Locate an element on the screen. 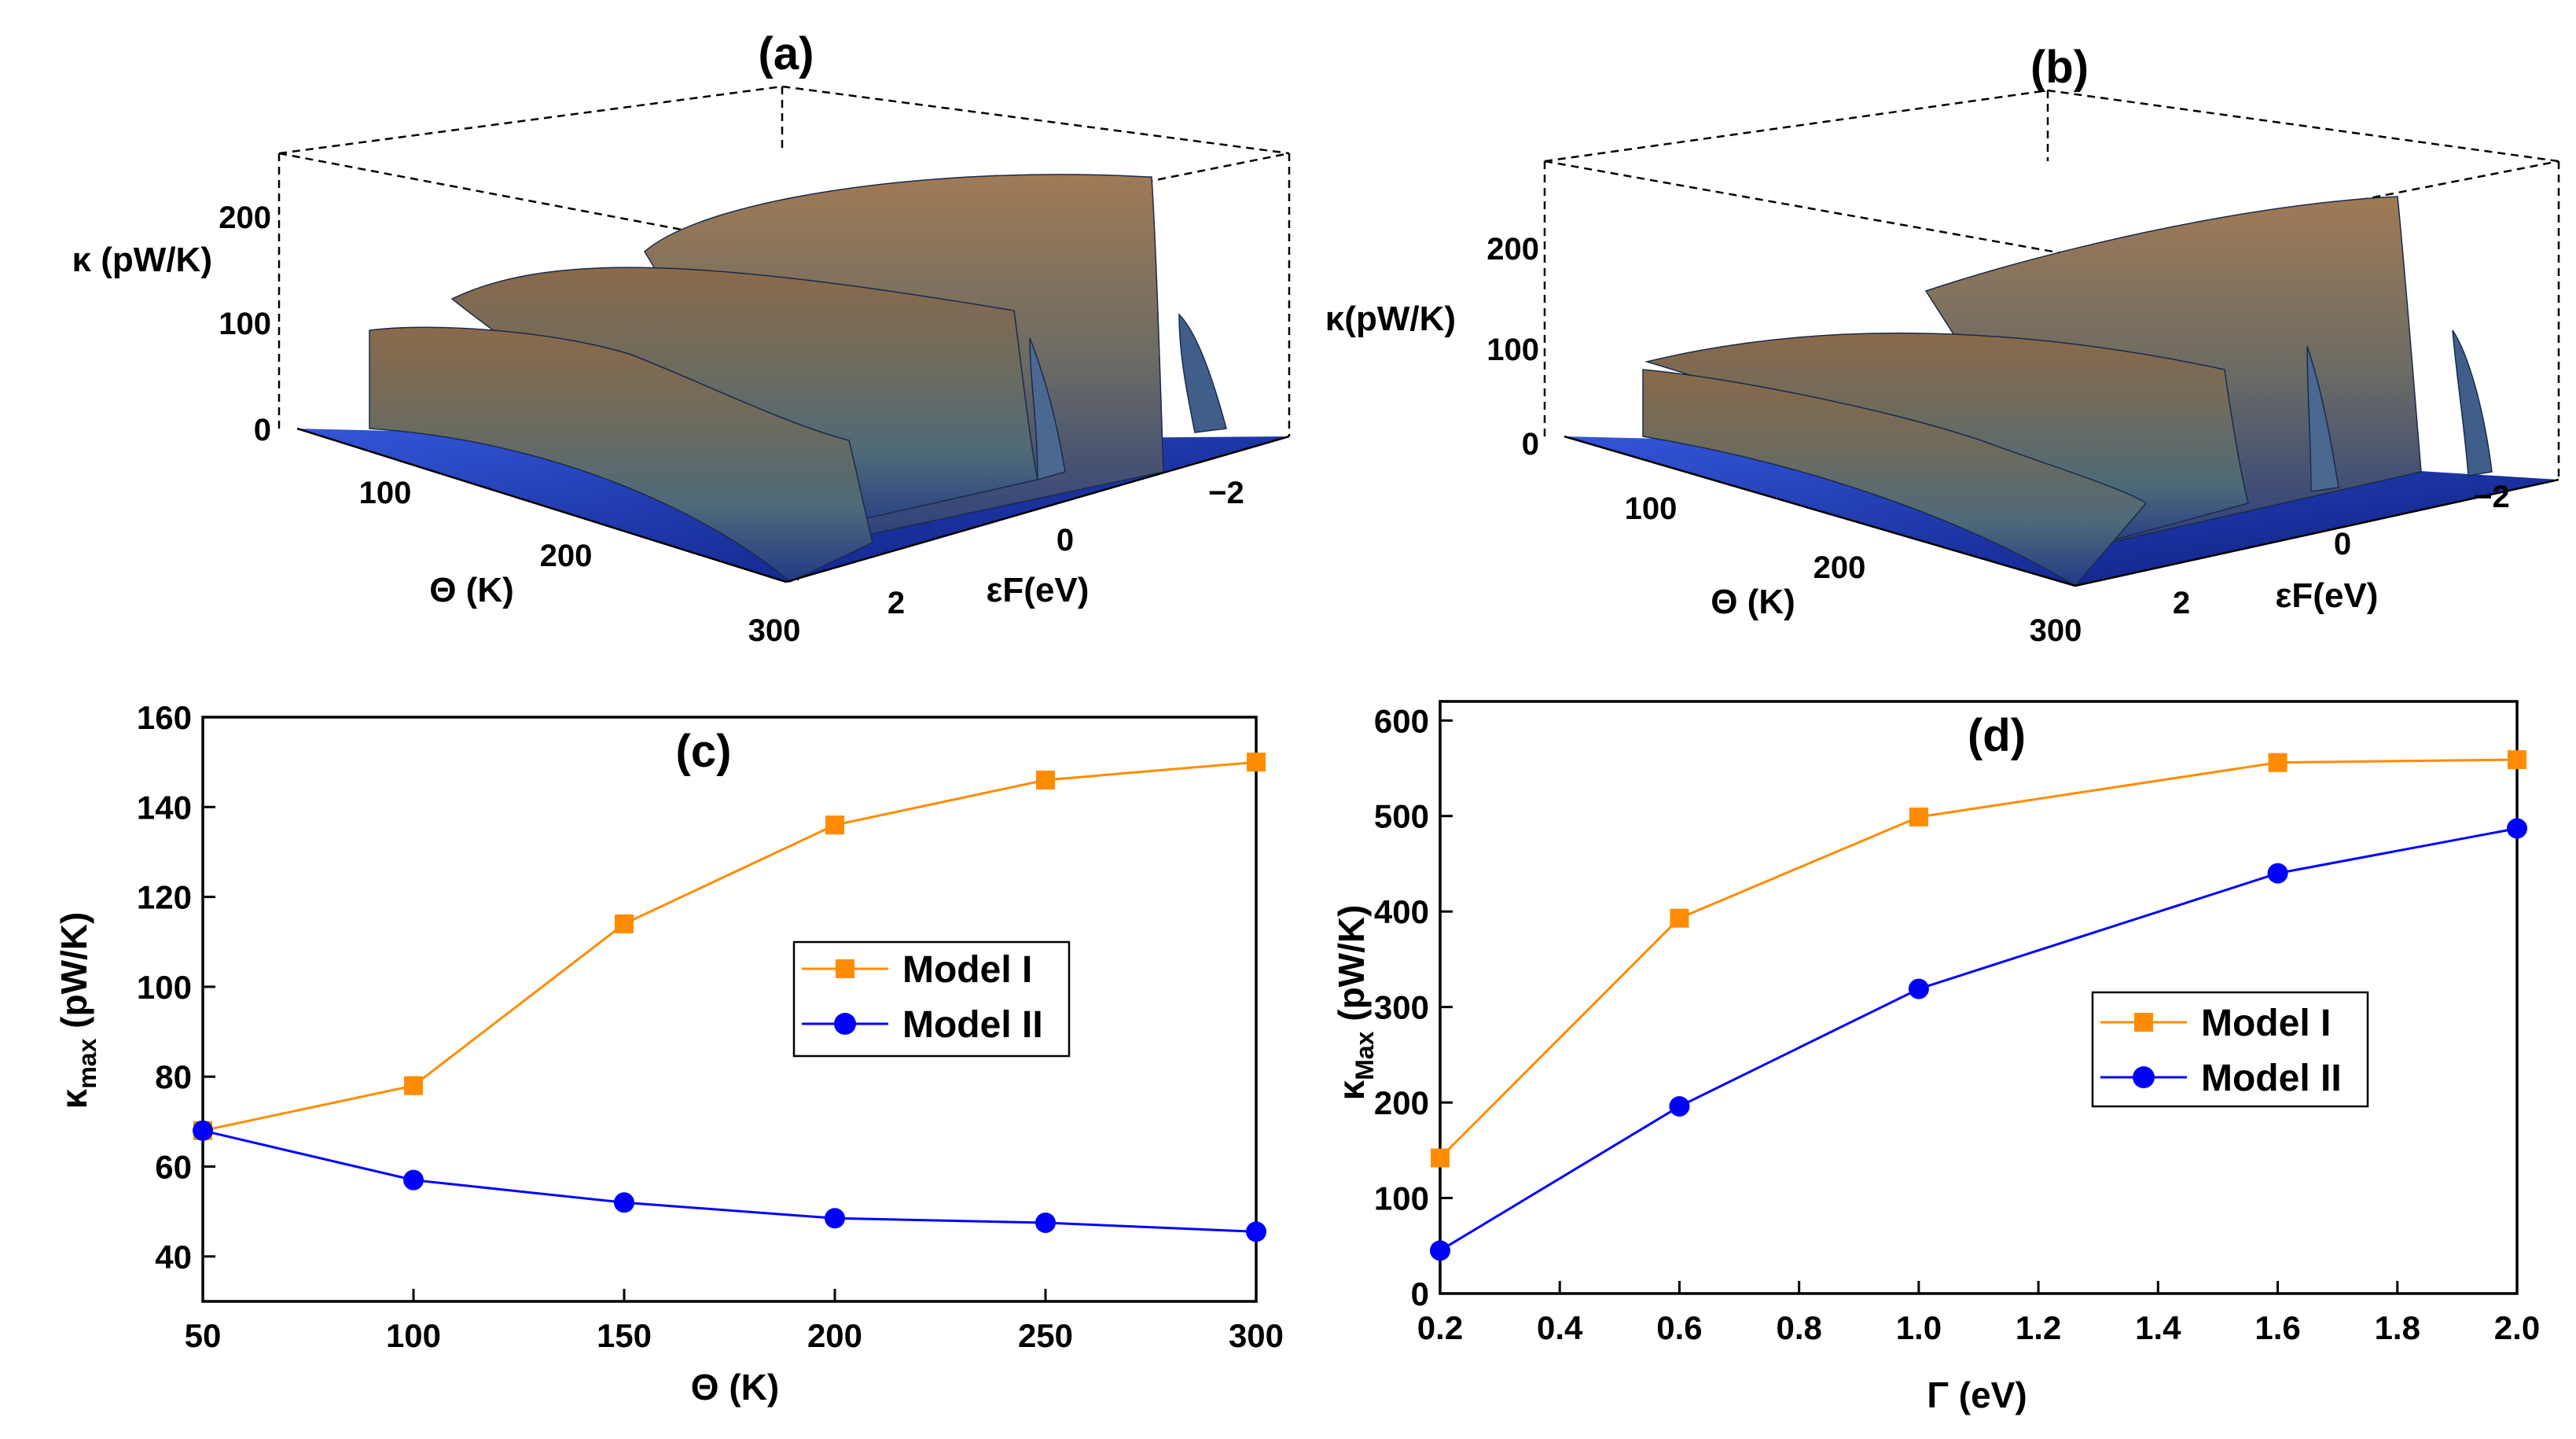 This screenshot has width=2576, height=1439. panel-a-z-ticks: 0 100 200 is located at coordinates (245, 324).